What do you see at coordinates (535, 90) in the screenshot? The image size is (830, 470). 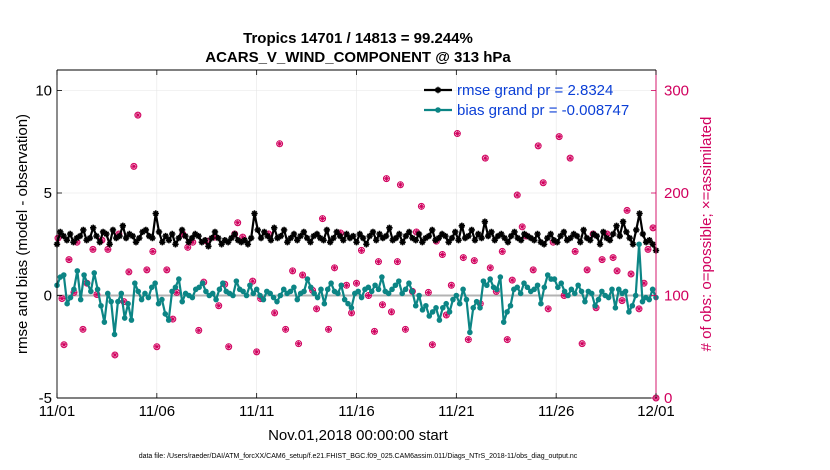 I see `legend-label: rmse grand pr = 2.8324` at bounding box center [535, 90].